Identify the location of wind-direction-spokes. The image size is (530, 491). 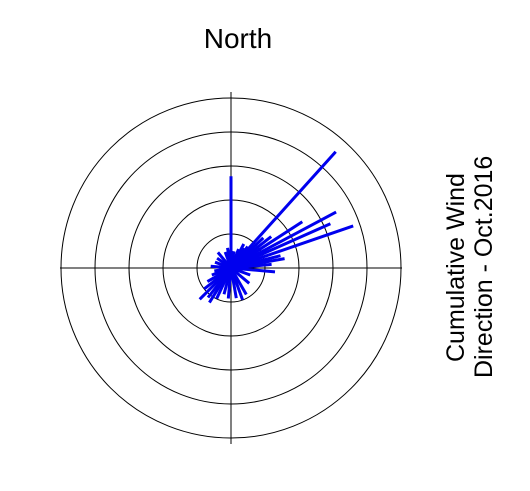
(276, 227).